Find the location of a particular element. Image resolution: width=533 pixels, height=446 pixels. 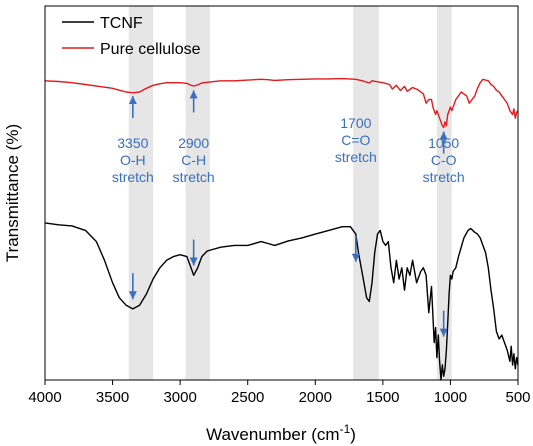

x-tick-label-4000: 4000 is located at coordinates (44, 397).